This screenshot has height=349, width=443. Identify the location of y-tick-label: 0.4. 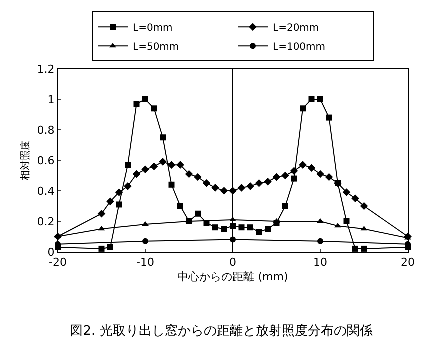
(46, 191).